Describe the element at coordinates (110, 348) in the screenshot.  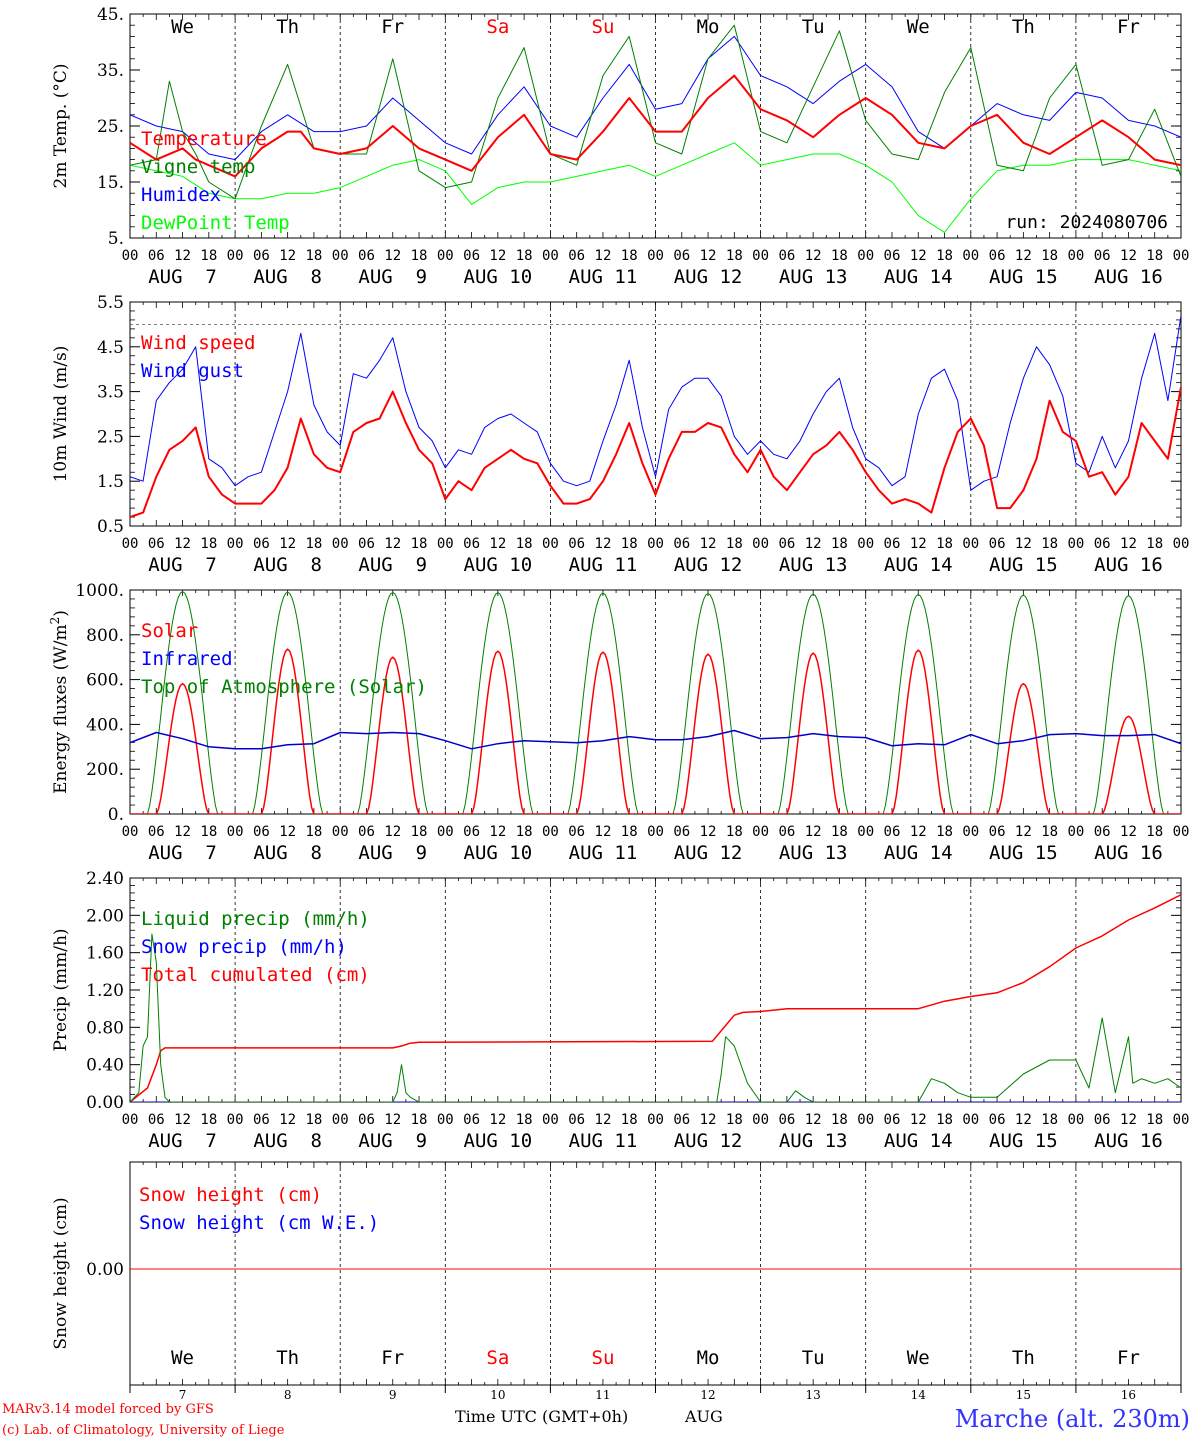
I see `y-tick-label: 4.5` at that location.